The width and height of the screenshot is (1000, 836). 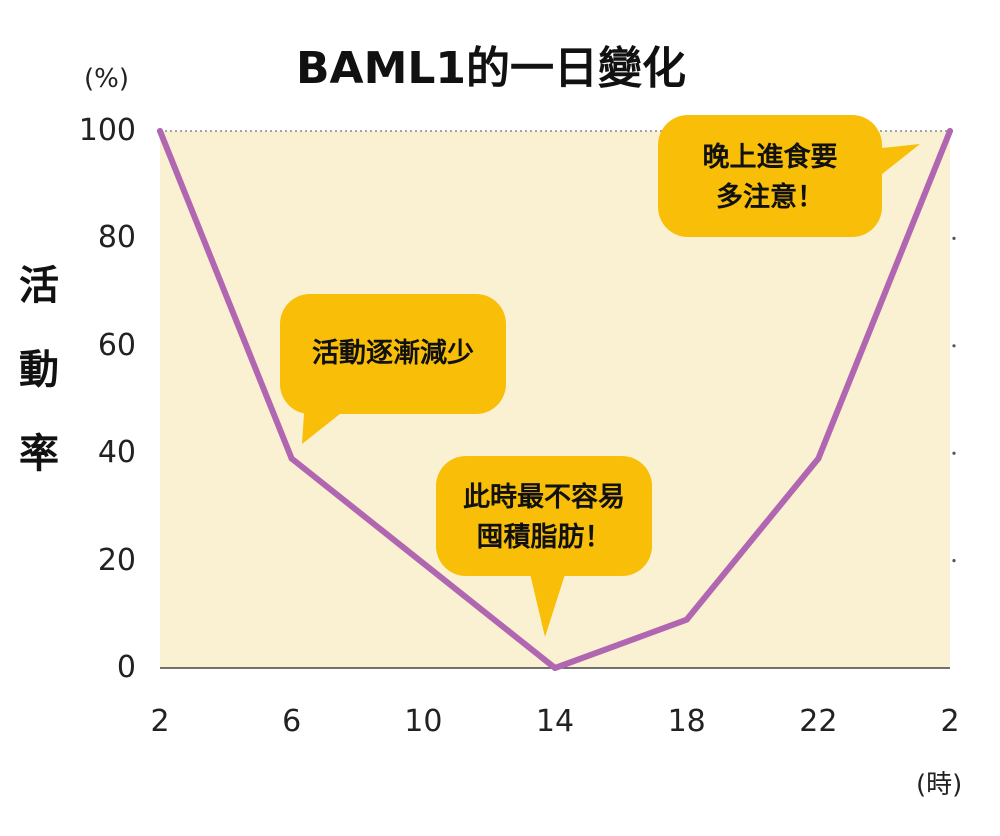 I want to click on y-tick-label: 0, so click(x=126, y=667).